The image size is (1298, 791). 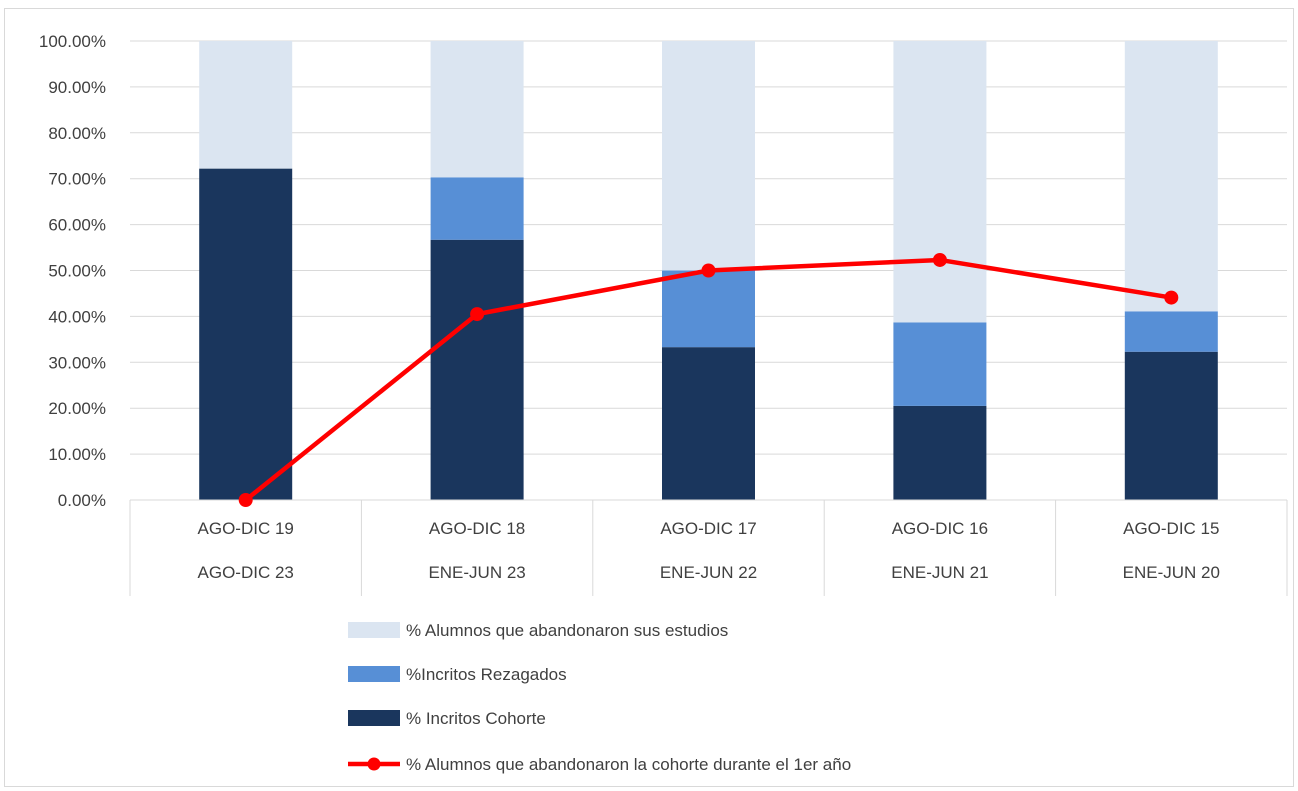 What do you see at coordinates (77, 179) in the screenshot?
I see `y-tick-label: 70.00%` at bounding box center [77, 179].